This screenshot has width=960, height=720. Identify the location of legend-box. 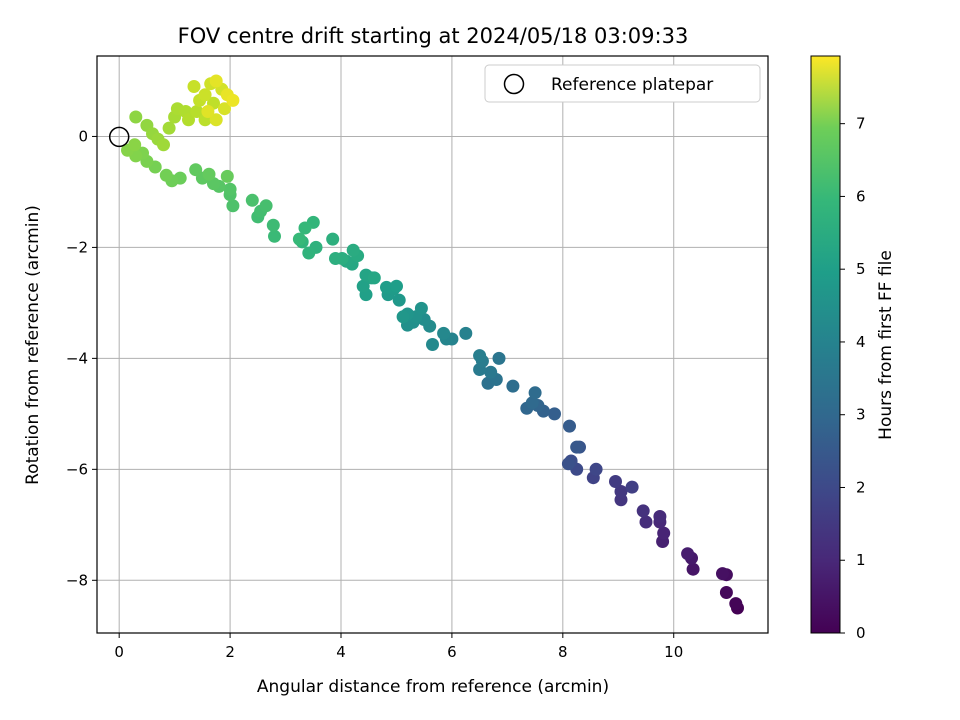
(622, 83).